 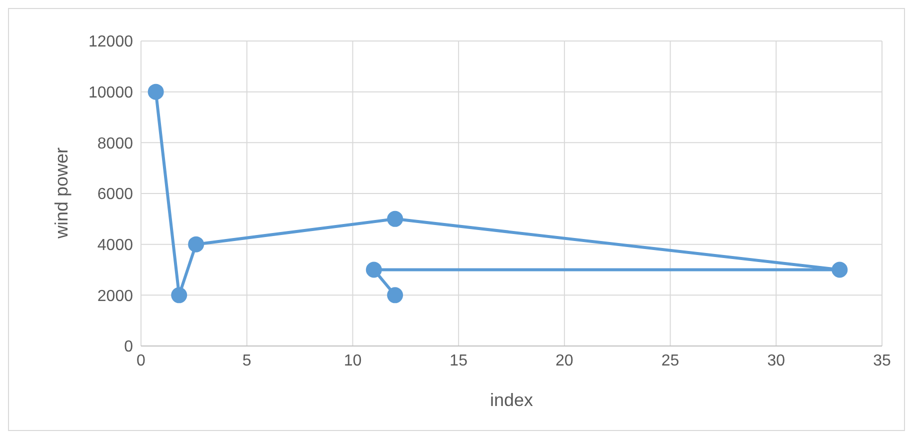 I want to click on y-tick-label: 10000, so click(x=111, y=93).